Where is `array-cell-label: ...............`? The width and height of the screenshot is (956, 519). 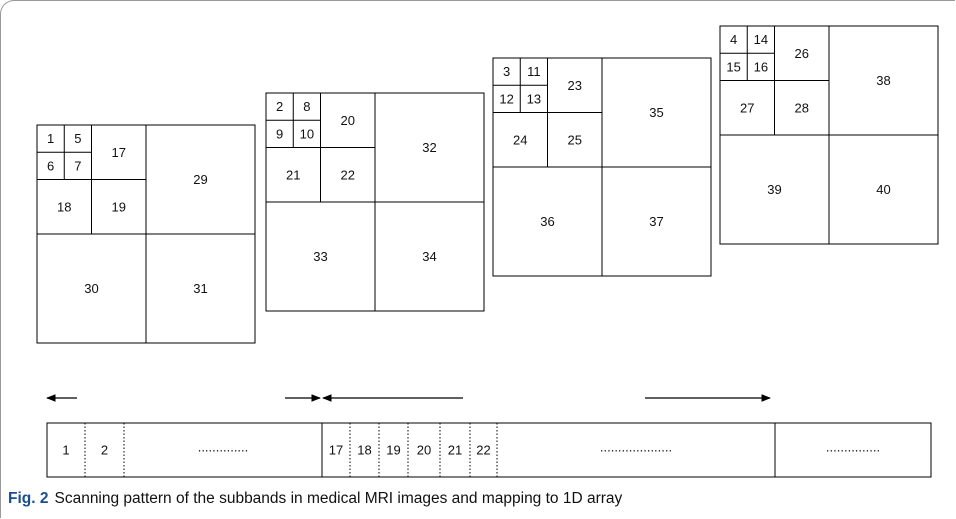
array-cell-label: ............... is located at coordinates (853, 447).